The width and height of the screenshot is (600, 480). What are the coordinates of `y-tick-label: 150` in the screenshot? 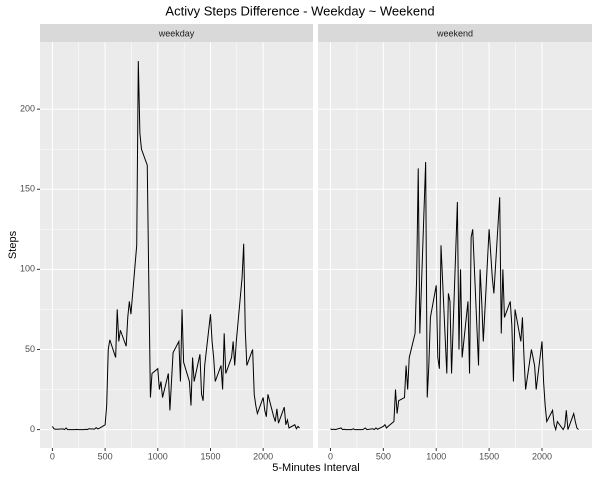 It's located at (27, 189).